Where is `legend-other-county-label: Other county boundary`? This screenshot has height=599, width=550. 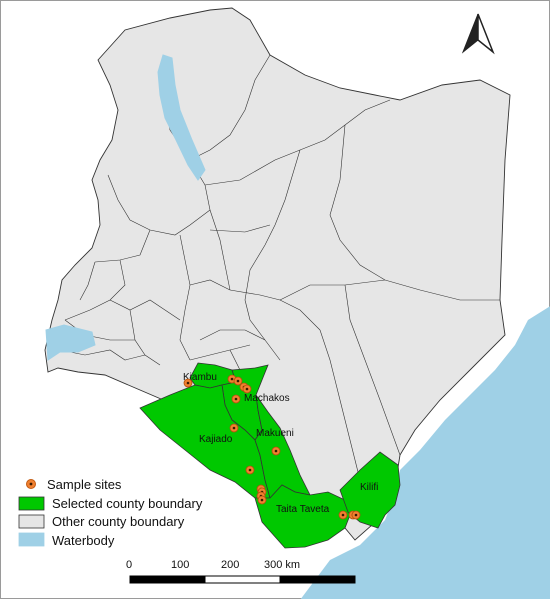 legend-other-county-label: Other county boundary is located at coordinates (118, 521).